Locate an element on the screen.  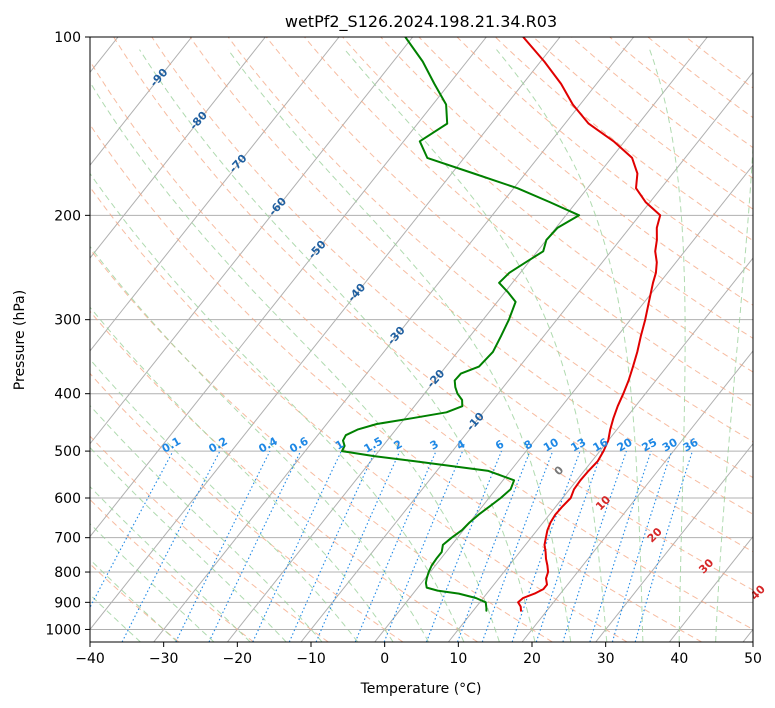
y-tick-label: 100 is located at coordinates (67, 38).